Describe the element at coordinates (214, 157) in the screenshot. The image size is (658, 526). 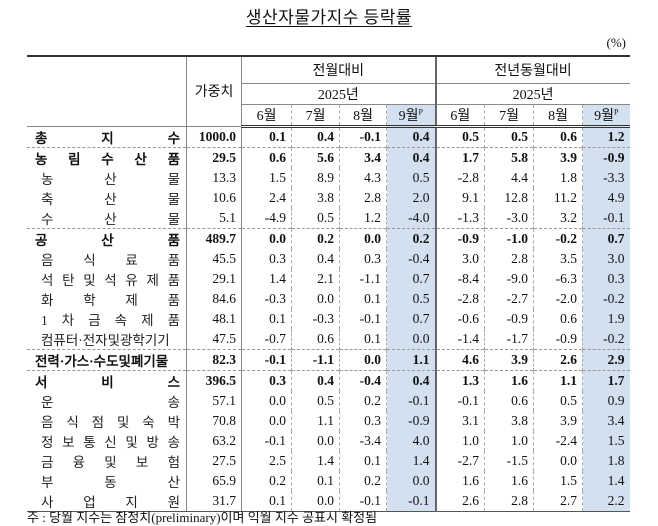
I see `weight-cell: 29.5` at that location.